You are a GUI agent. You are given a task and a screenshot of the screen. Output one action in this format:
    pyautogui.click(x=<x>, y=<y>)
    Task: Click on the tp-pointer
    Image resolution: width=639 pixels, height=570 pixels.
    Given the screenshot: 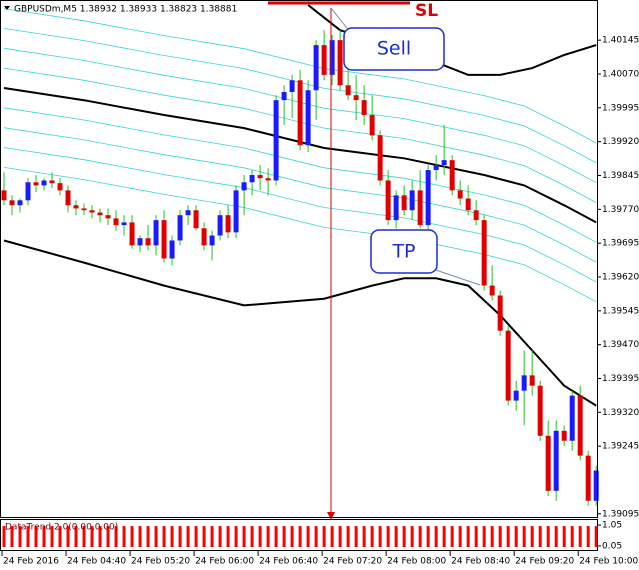 What is the action you would take?
    pyautogui.click(x=455, y=276)
    